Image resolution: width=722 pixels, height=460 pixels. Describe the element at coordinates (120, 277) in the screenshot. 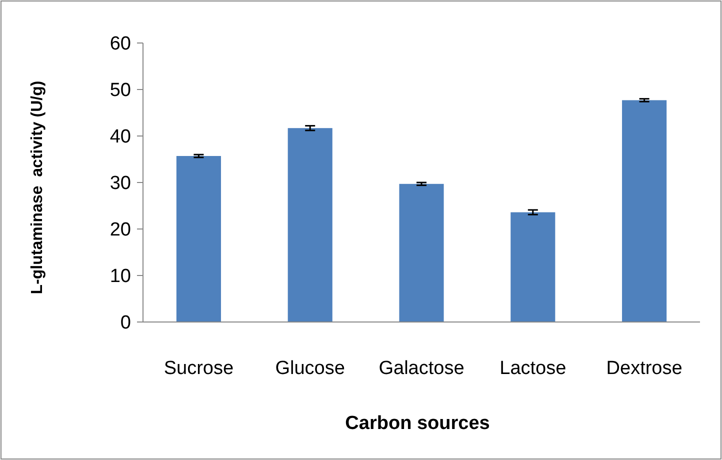

I see `y-tick-label: 10` at that location.